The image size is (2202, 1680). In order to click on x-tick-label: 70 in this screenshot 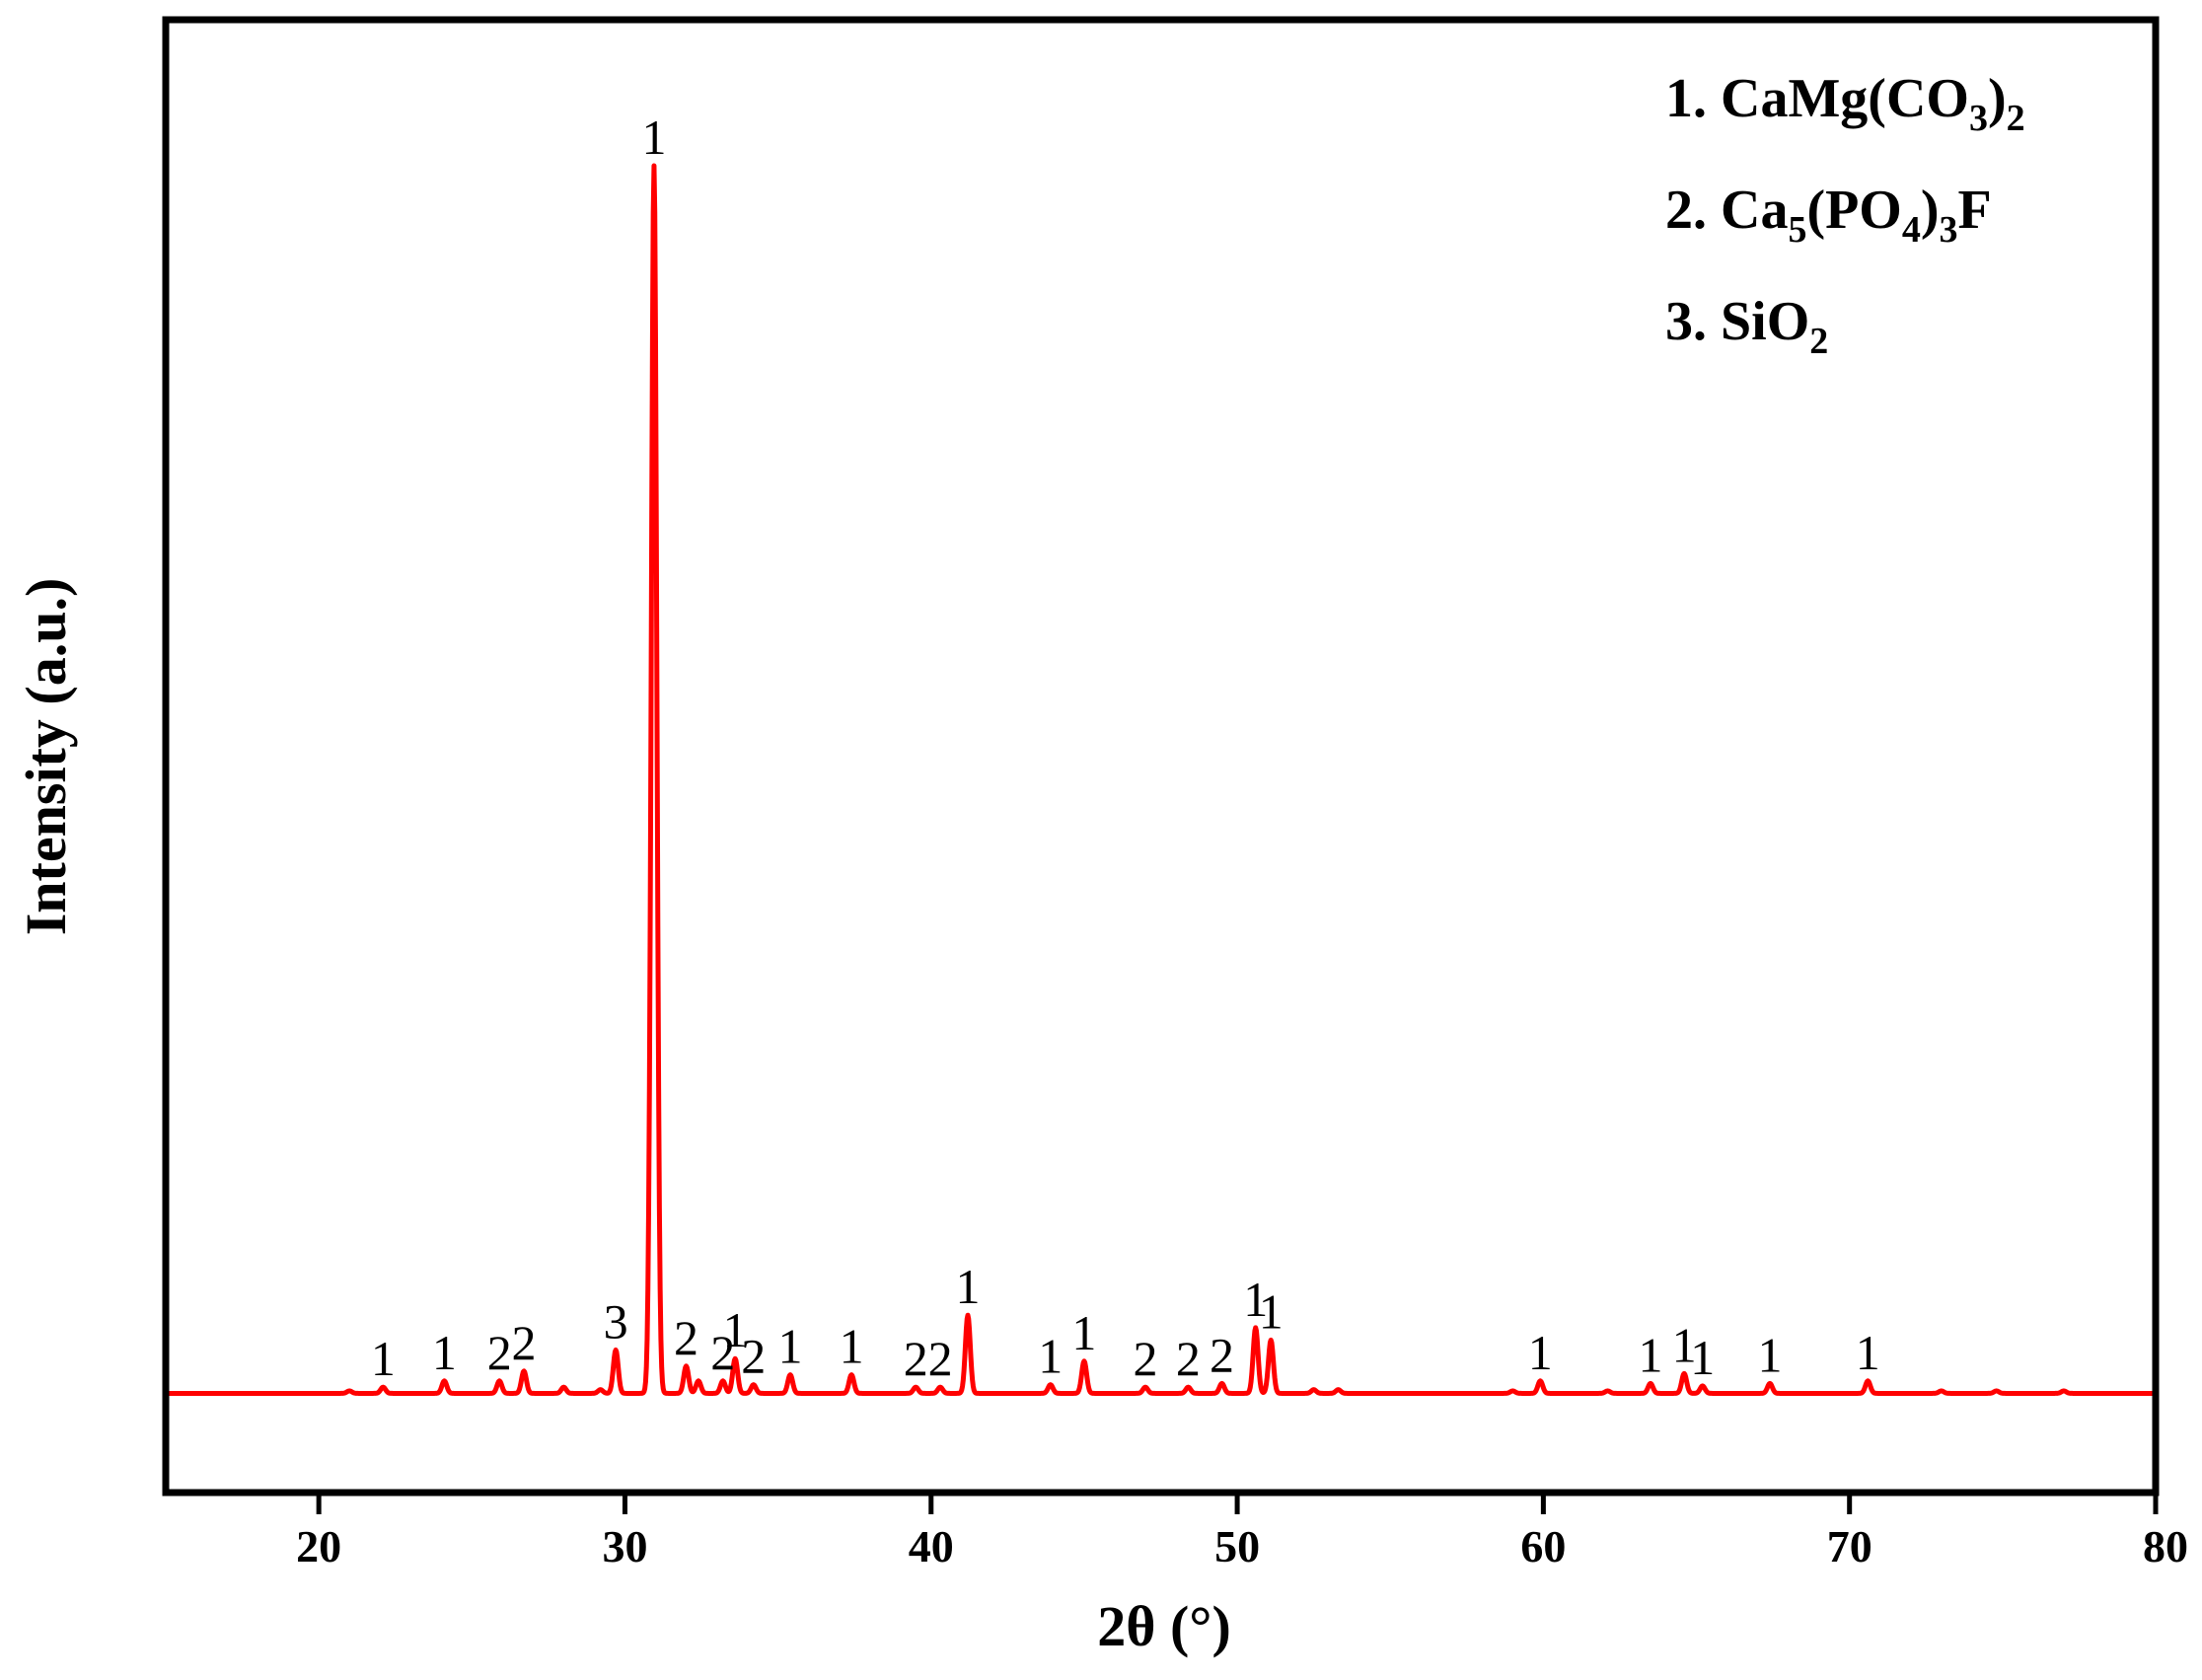, I will do `click(1850, 1546)`.